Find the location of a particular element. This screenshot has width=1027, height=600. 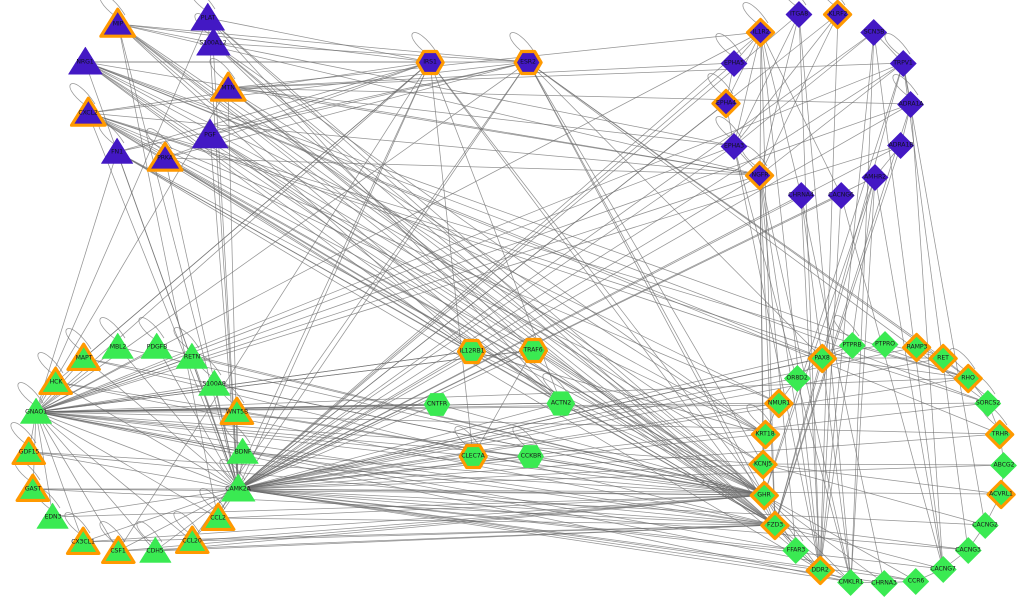

network-node-acvrl1: ACVRL1 is located at coordinates (1001, 494).